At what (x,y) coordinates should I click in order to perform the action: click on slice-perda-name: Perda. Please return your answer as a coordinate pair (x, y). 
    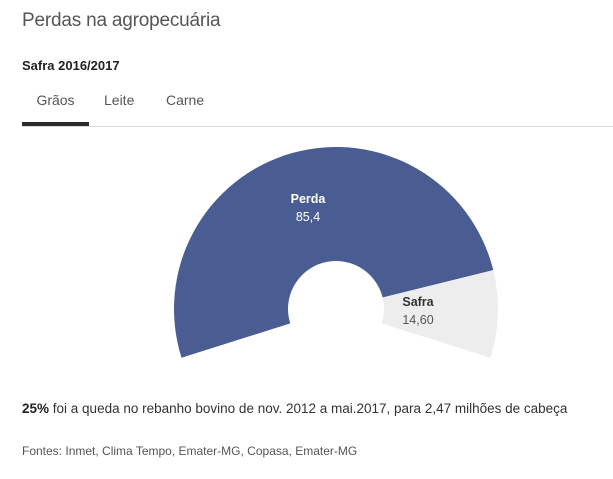
    Looking at the image, I should click on (309, 199).